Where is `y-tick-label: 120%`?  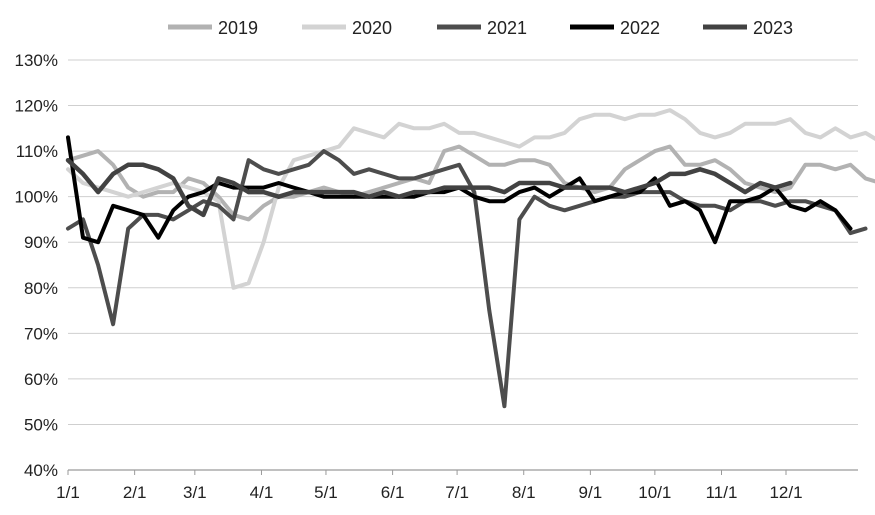
y-tick-label: 120% is located at coordinates (36, 106).